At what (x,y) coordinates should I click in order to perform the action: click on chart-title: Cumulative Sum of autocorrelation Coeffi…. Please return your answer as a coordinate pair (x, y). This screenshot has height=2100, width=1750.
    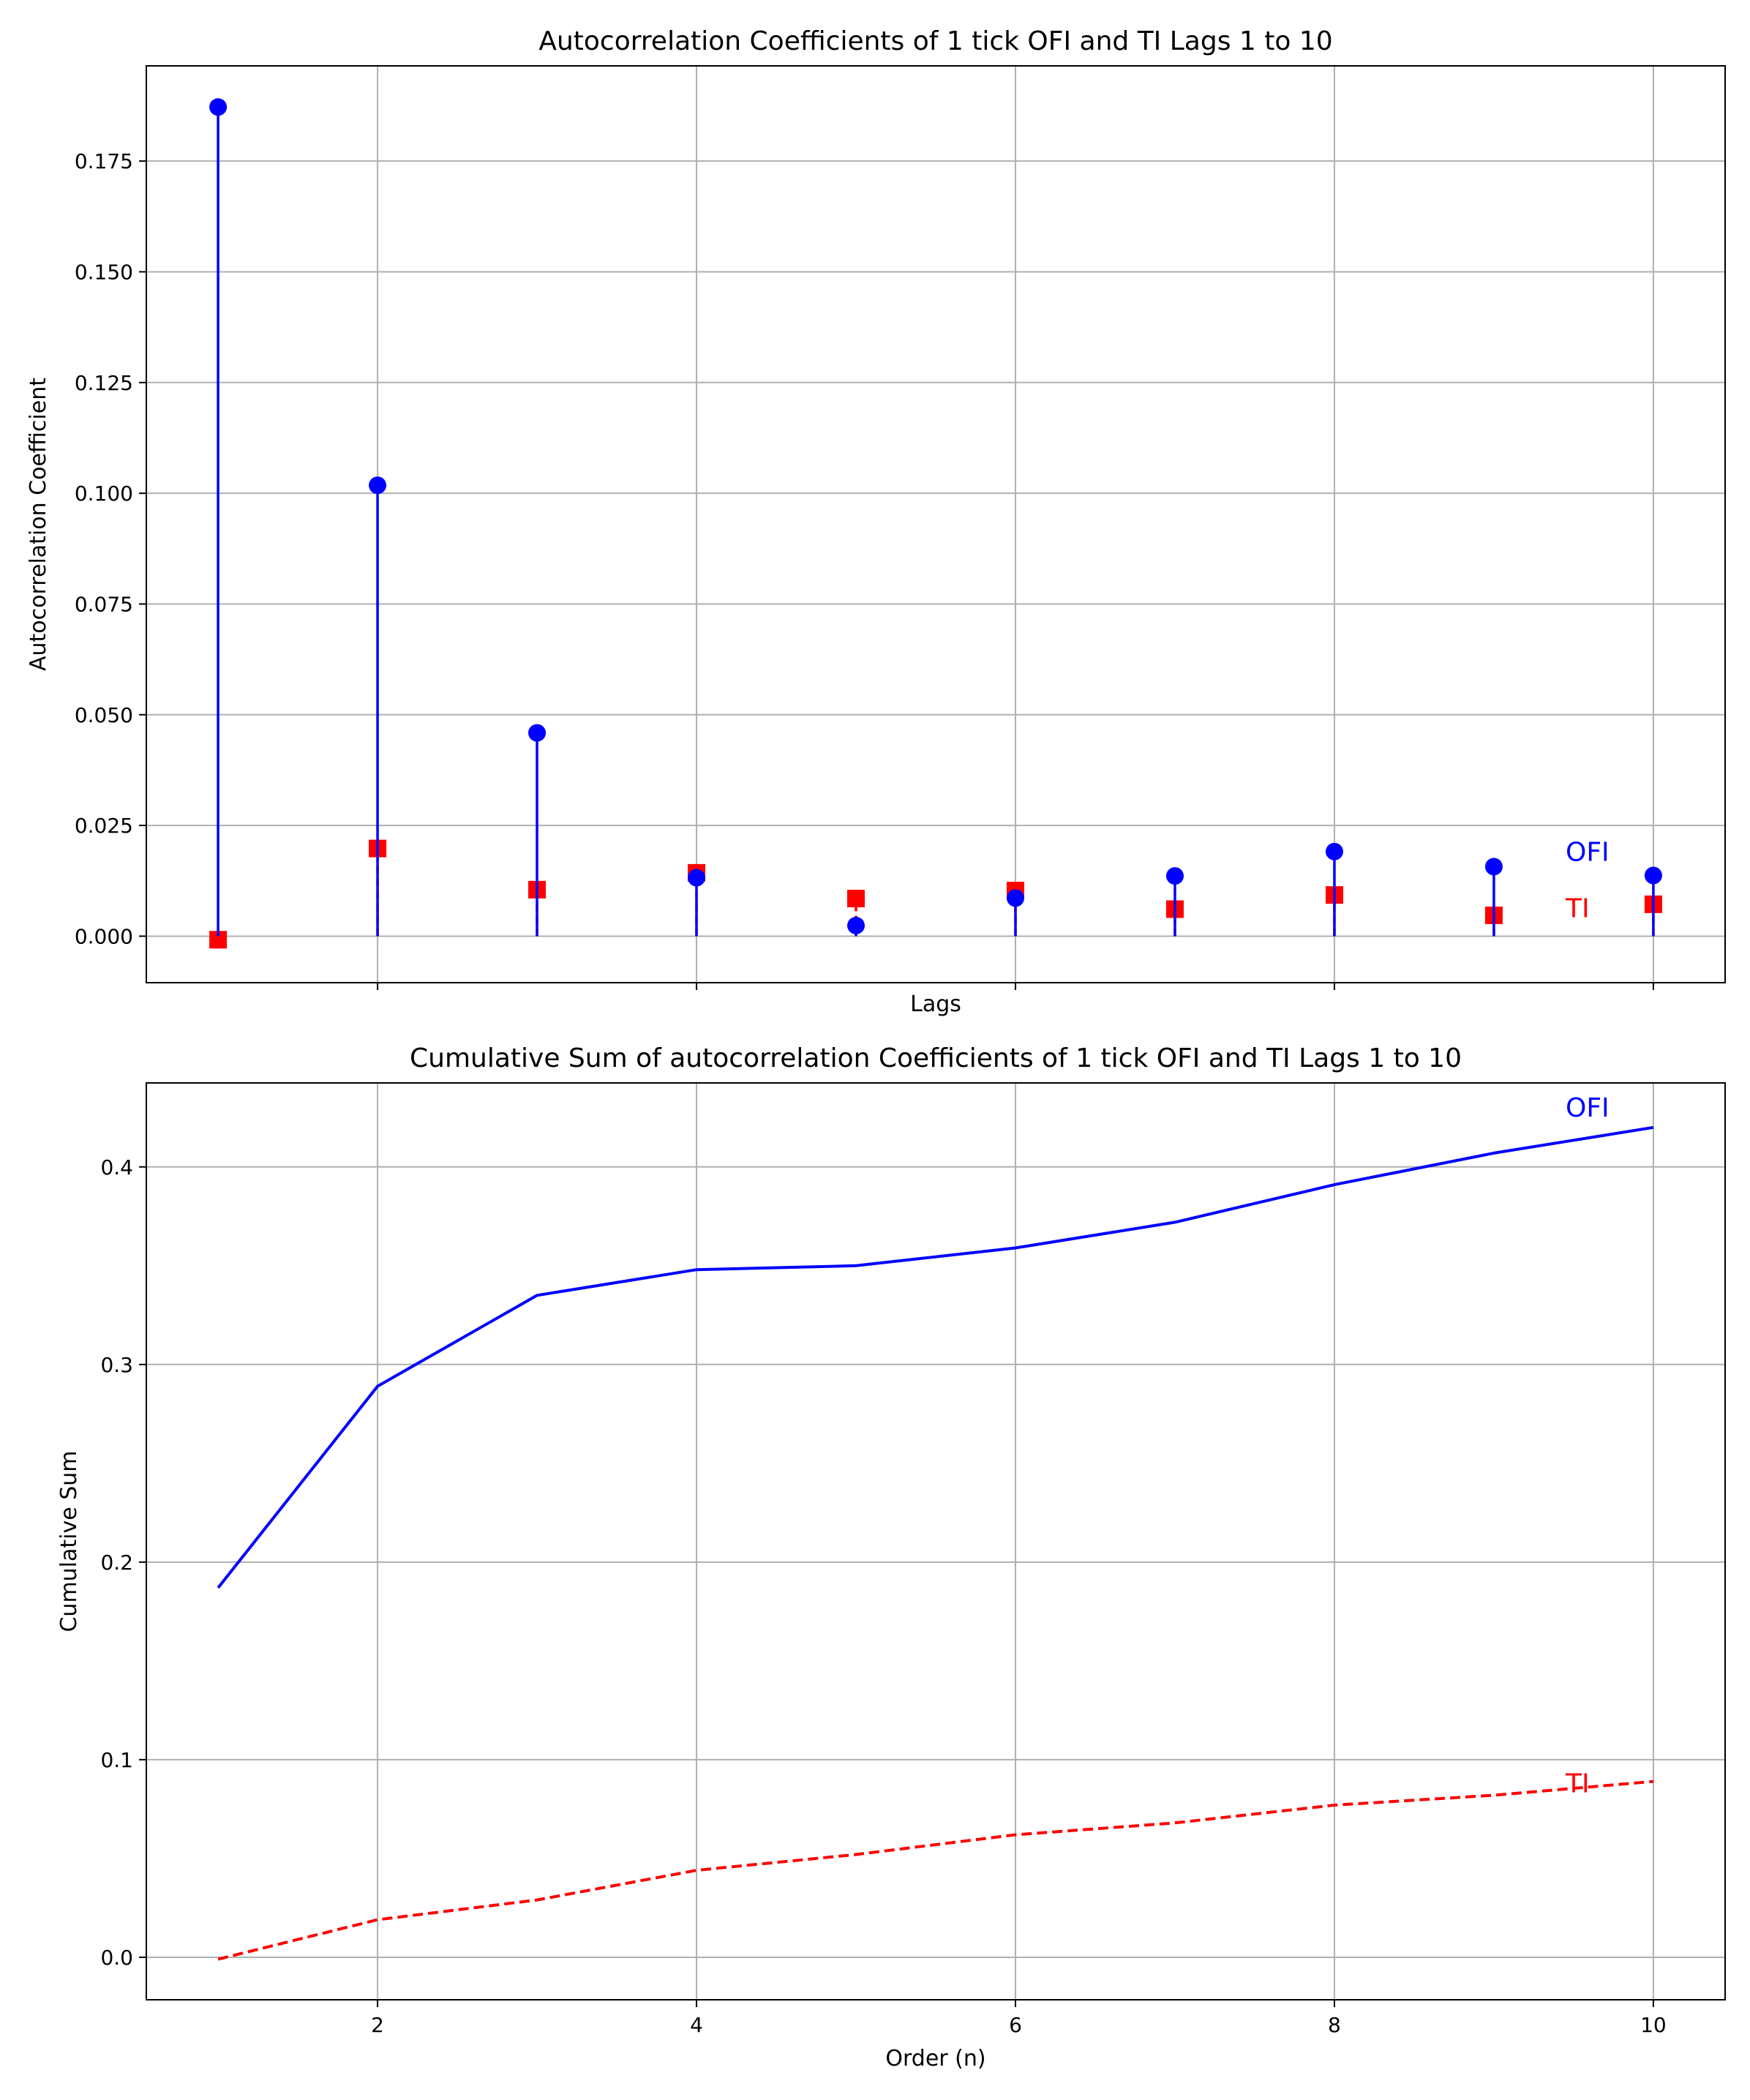
    Looking at the image, I should click on (936, 1058).